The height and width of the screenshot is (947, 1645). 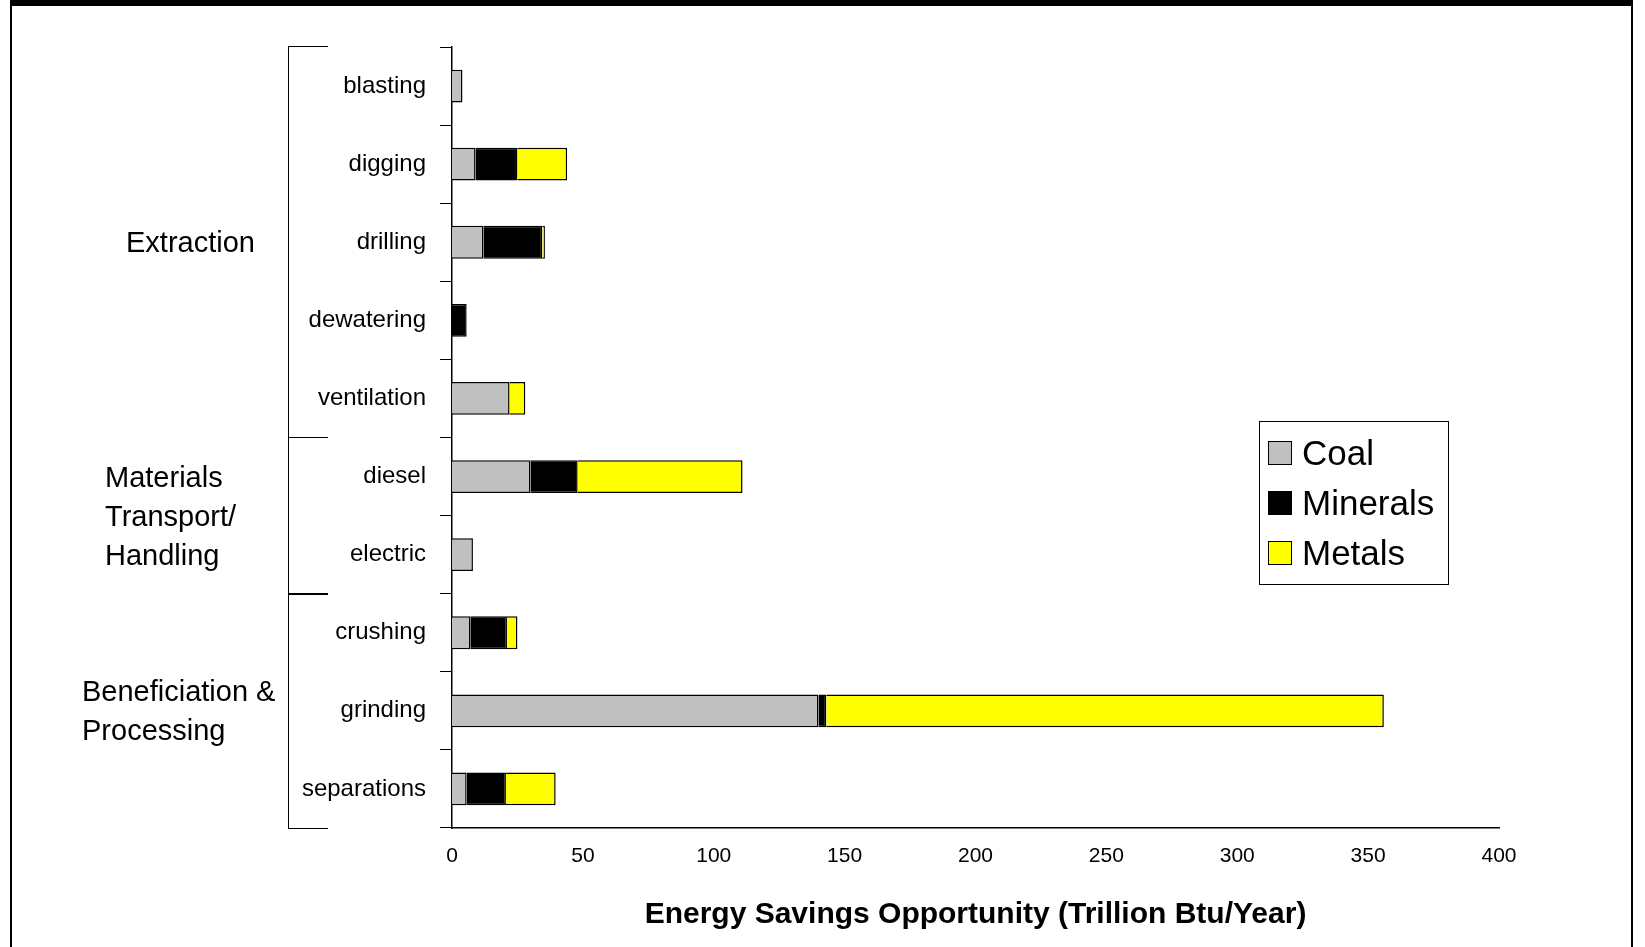 I want to click on text: Beneficiation & Processing, so click(x=179, y=710).